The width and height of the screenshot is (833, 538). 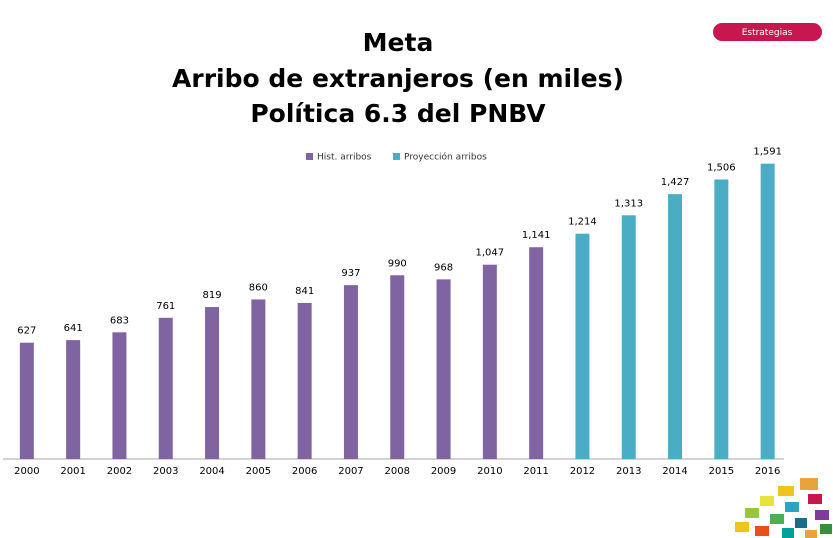 I want to click on x-tick-label: 2014, so click(x=674, y=471).